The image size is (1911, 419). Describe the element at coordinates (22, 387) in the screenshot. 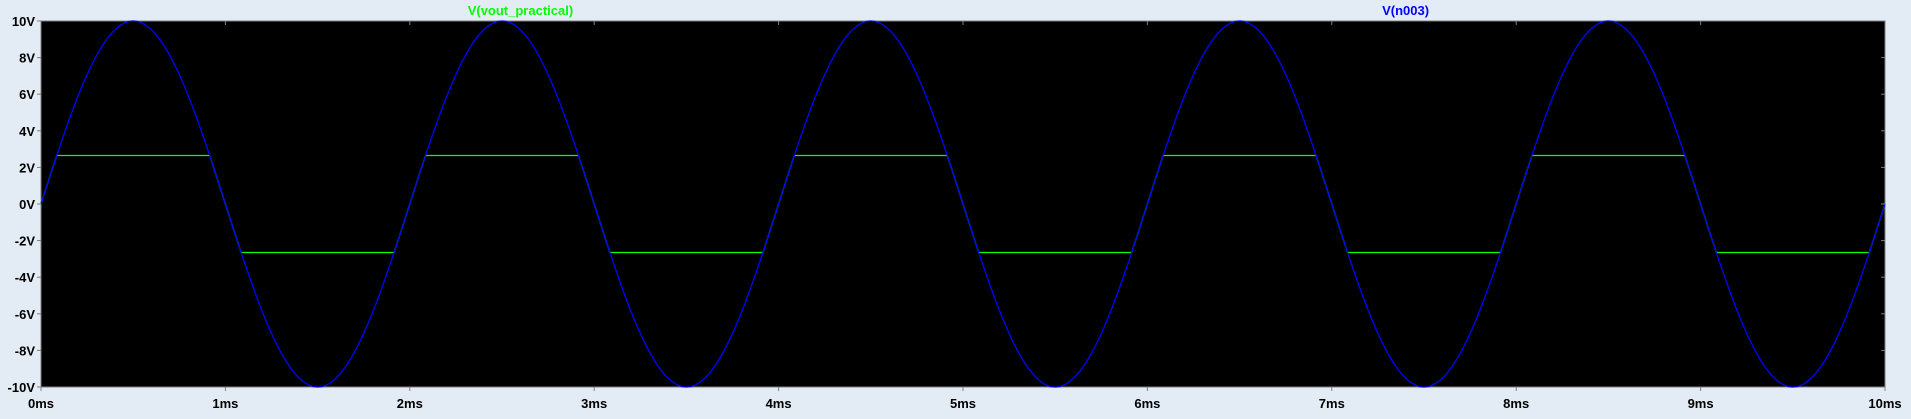

I see `y-tick-label: -10V` at that location.